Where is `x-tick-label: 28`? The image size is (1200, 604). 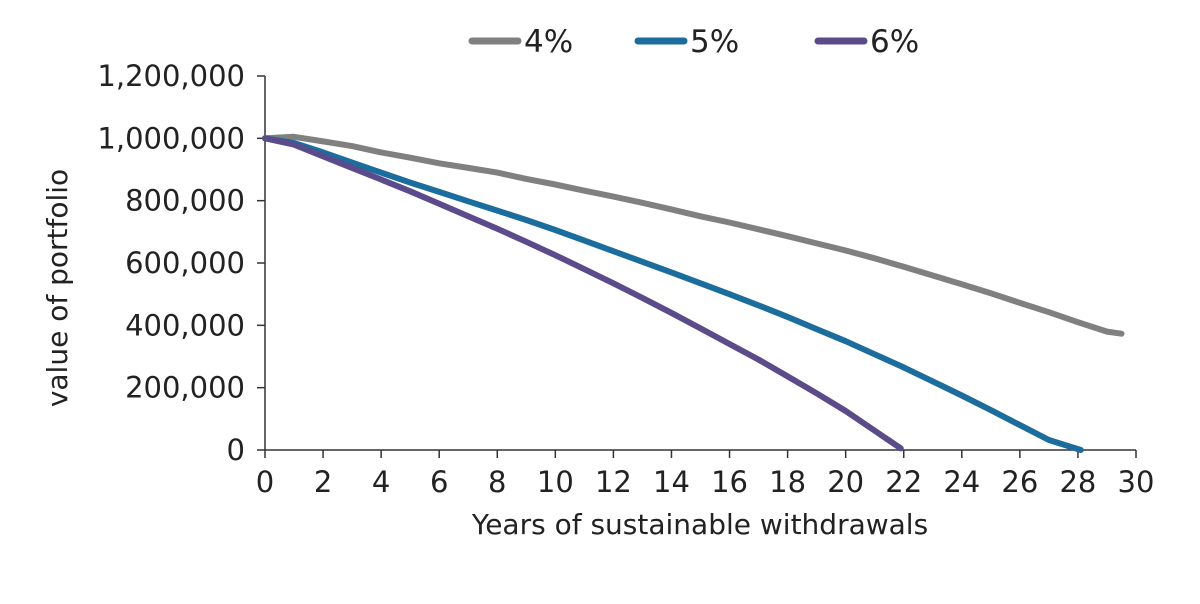 x-tick-label: 28 is located at coordinates (1077, 482).